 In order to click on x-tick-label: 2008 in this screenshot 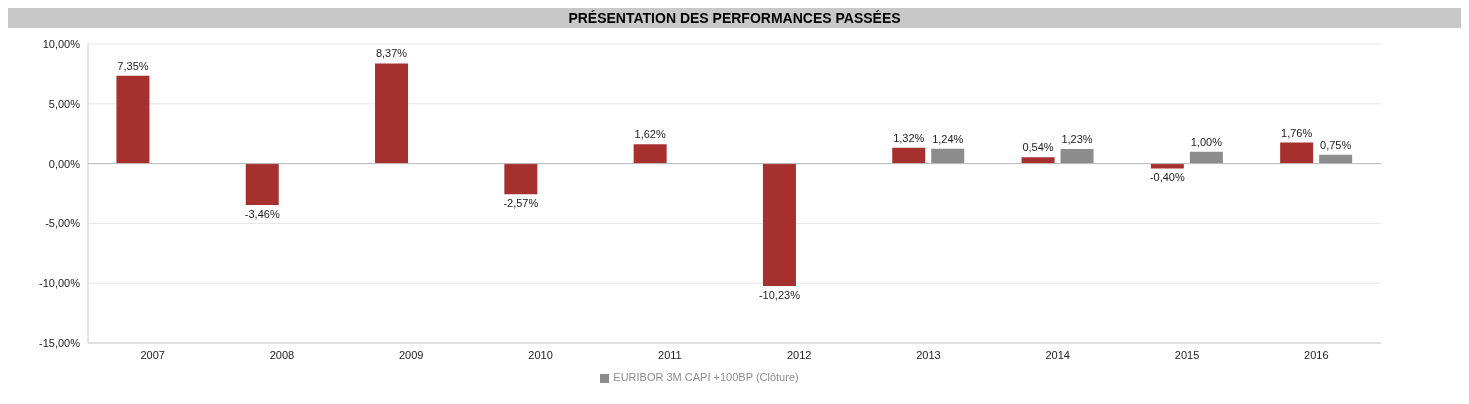, I will do `click(282, 354)`.